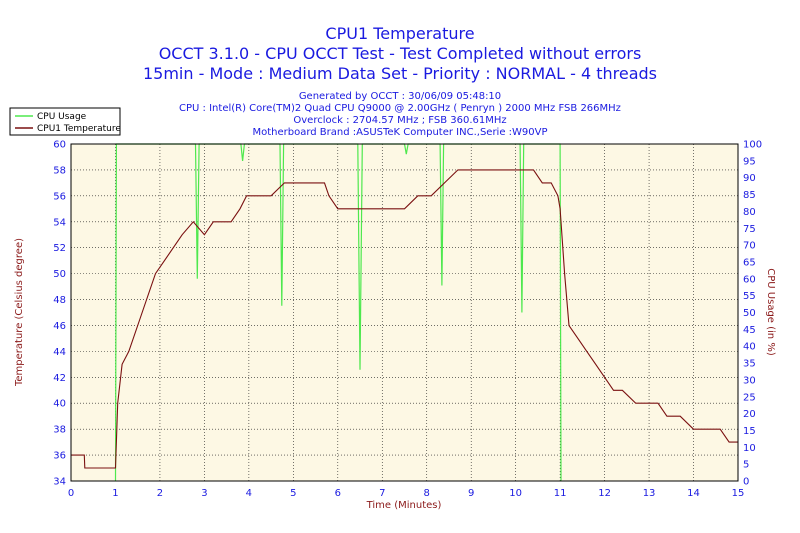 This screenshot has width=800, height=533. What do you see at coordinates (749, 448) in the screenshot?
I see `y2-tick-label: 10` at bounding box center [749, 448].